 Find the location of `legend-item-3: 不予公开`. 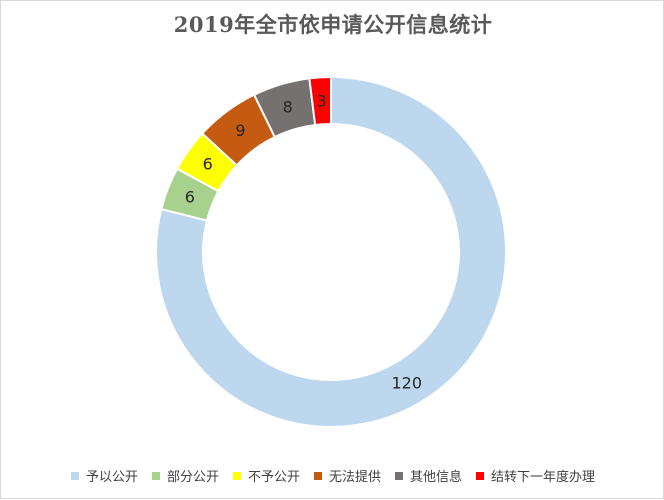

legend-item-3: 不予公开 is located at coordinates (266, 475).